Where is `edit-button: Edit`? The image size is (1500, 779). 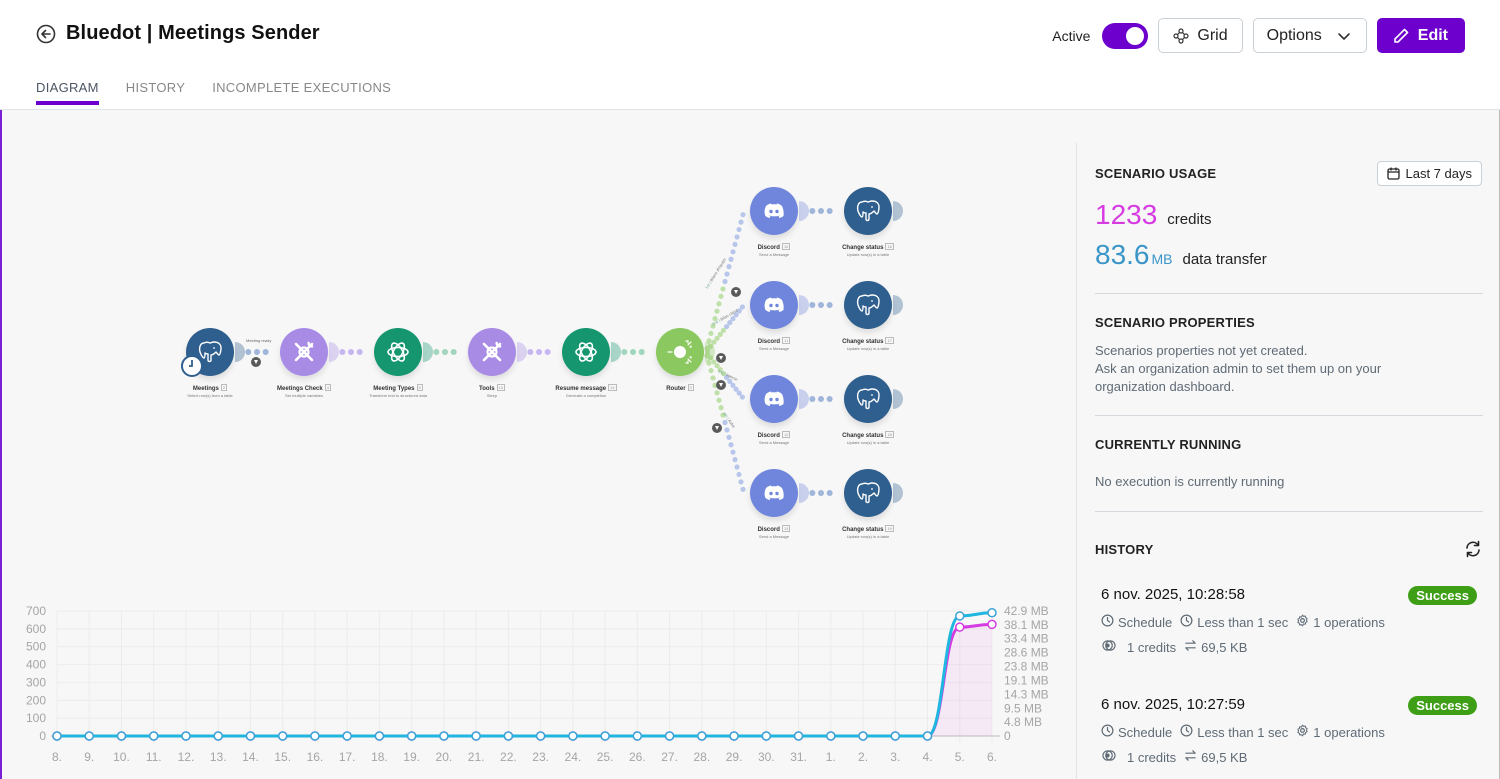 edit-button: Edit is located at coordinates (1420, 35).